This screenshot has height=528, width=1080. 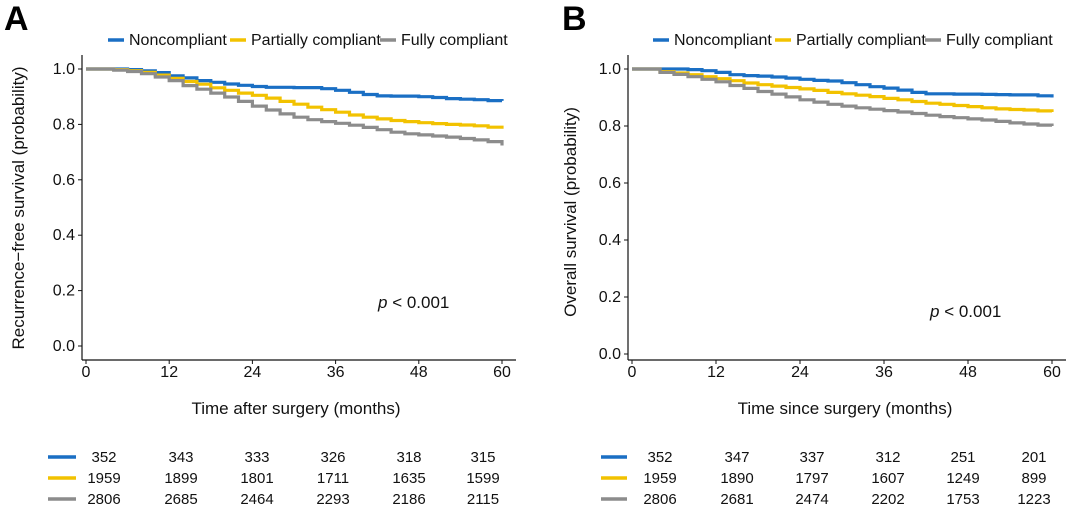 What do you see at coordinates (408, 499) in the screenshot?
I see `panel-a-risk-cell-fully-compliant: 2186` at bounding box center [408, 499].